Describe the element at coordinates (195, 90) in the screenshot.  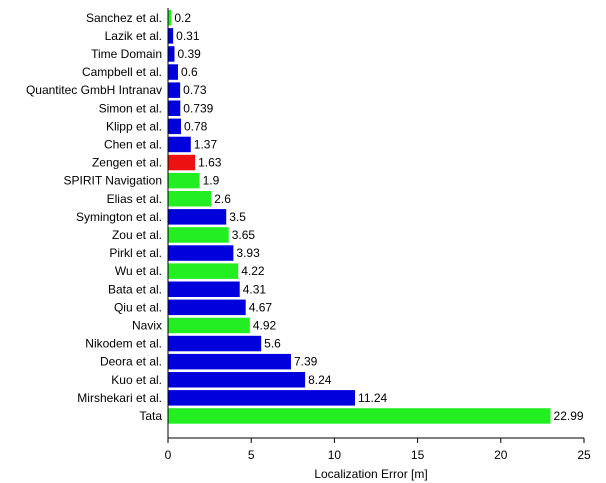
I see `value-label-4: 0.73` at that location.